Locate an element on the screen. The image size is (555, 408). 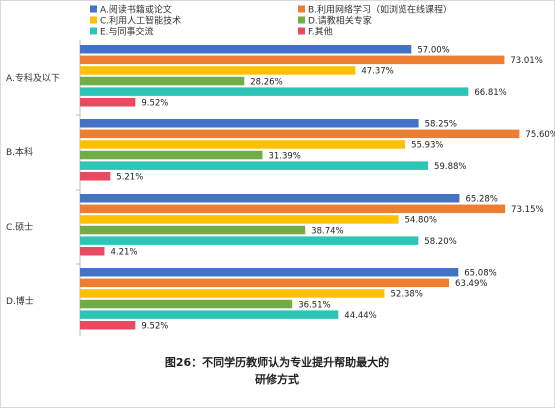
value-label-4-5: 44.44% is located at coordinates (360, 316).